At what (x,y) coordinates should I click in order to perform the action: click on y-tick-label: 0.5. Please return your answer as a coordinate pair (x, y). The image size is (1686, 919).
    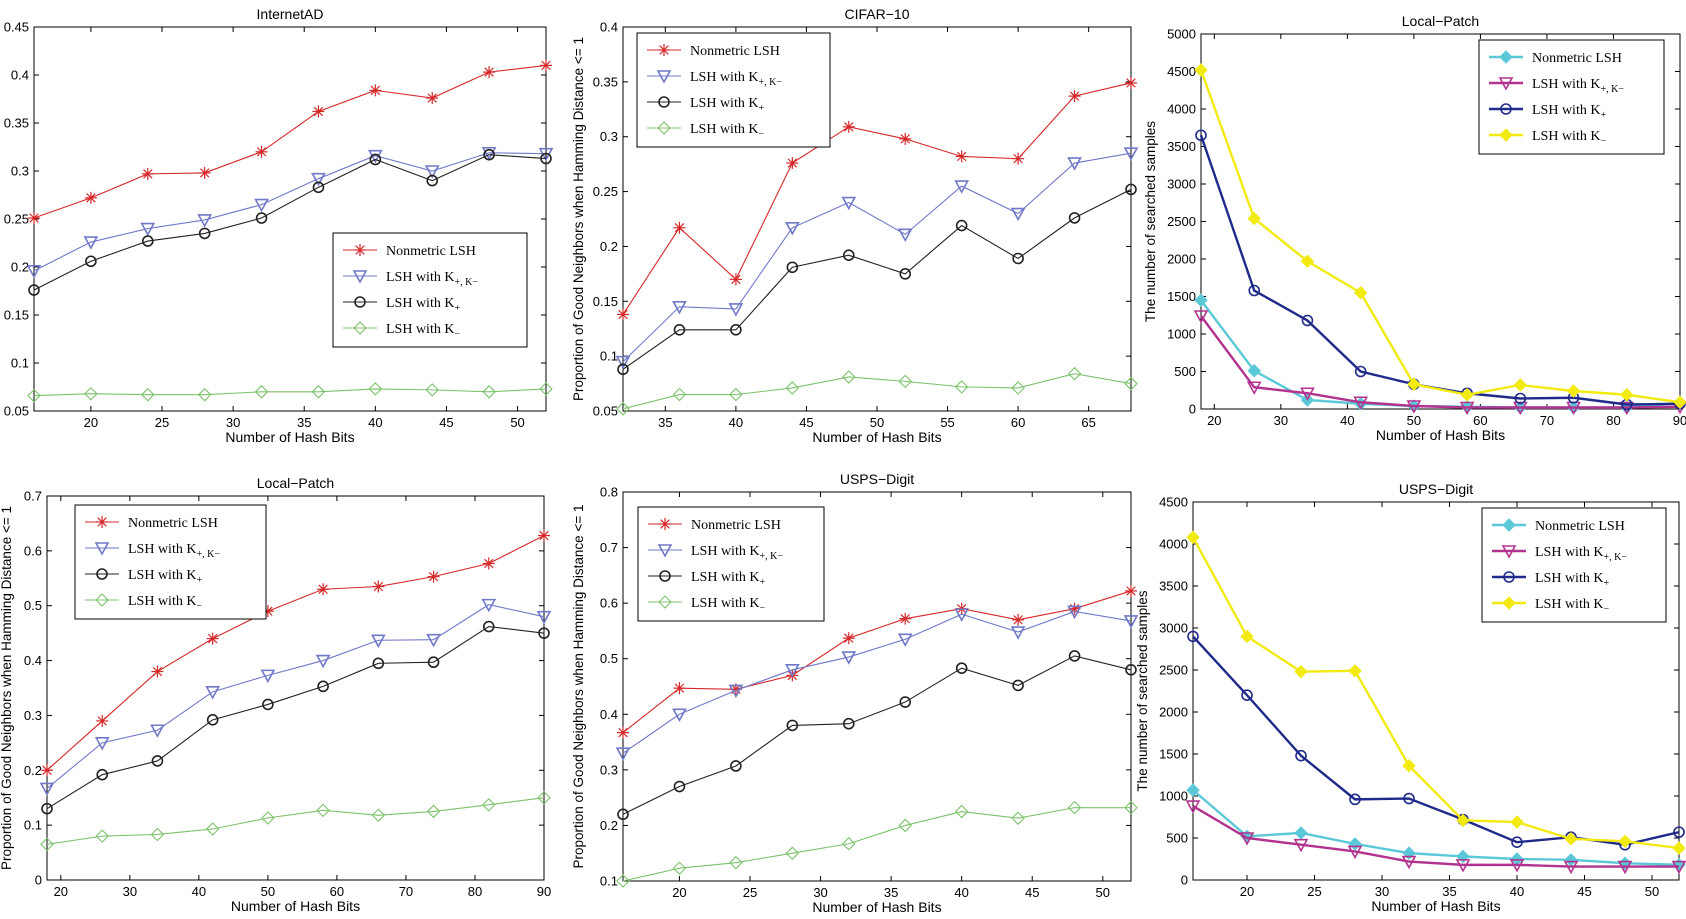
    Looking at the image, I should click on (33, 605).